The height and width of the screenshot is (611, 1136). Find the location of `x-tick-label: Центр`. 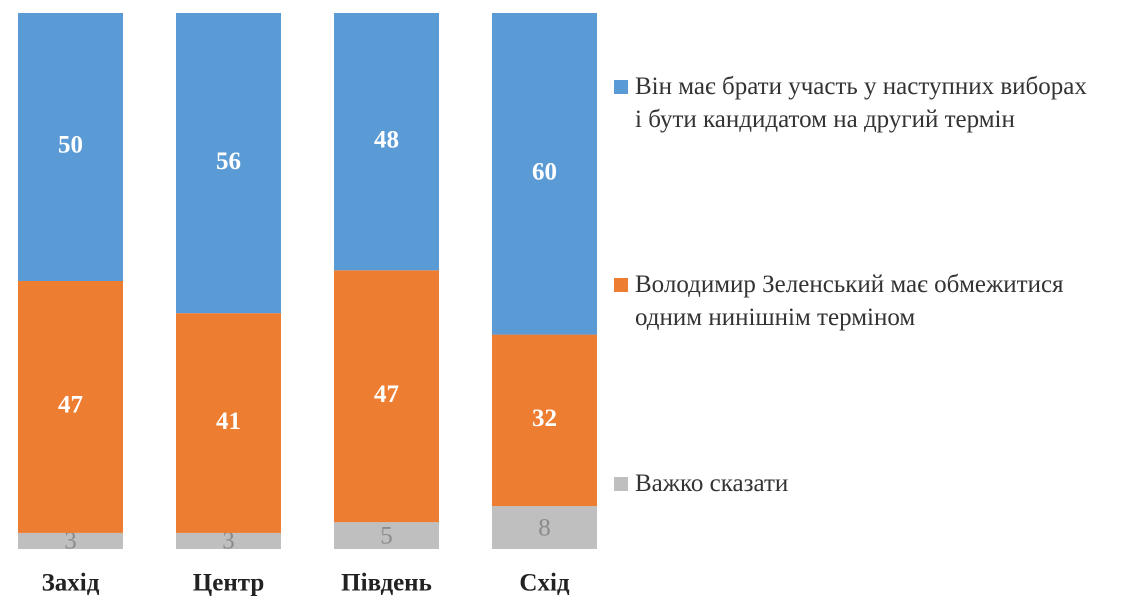

x-tick-label: Центр is located at coordinates (228, 583).